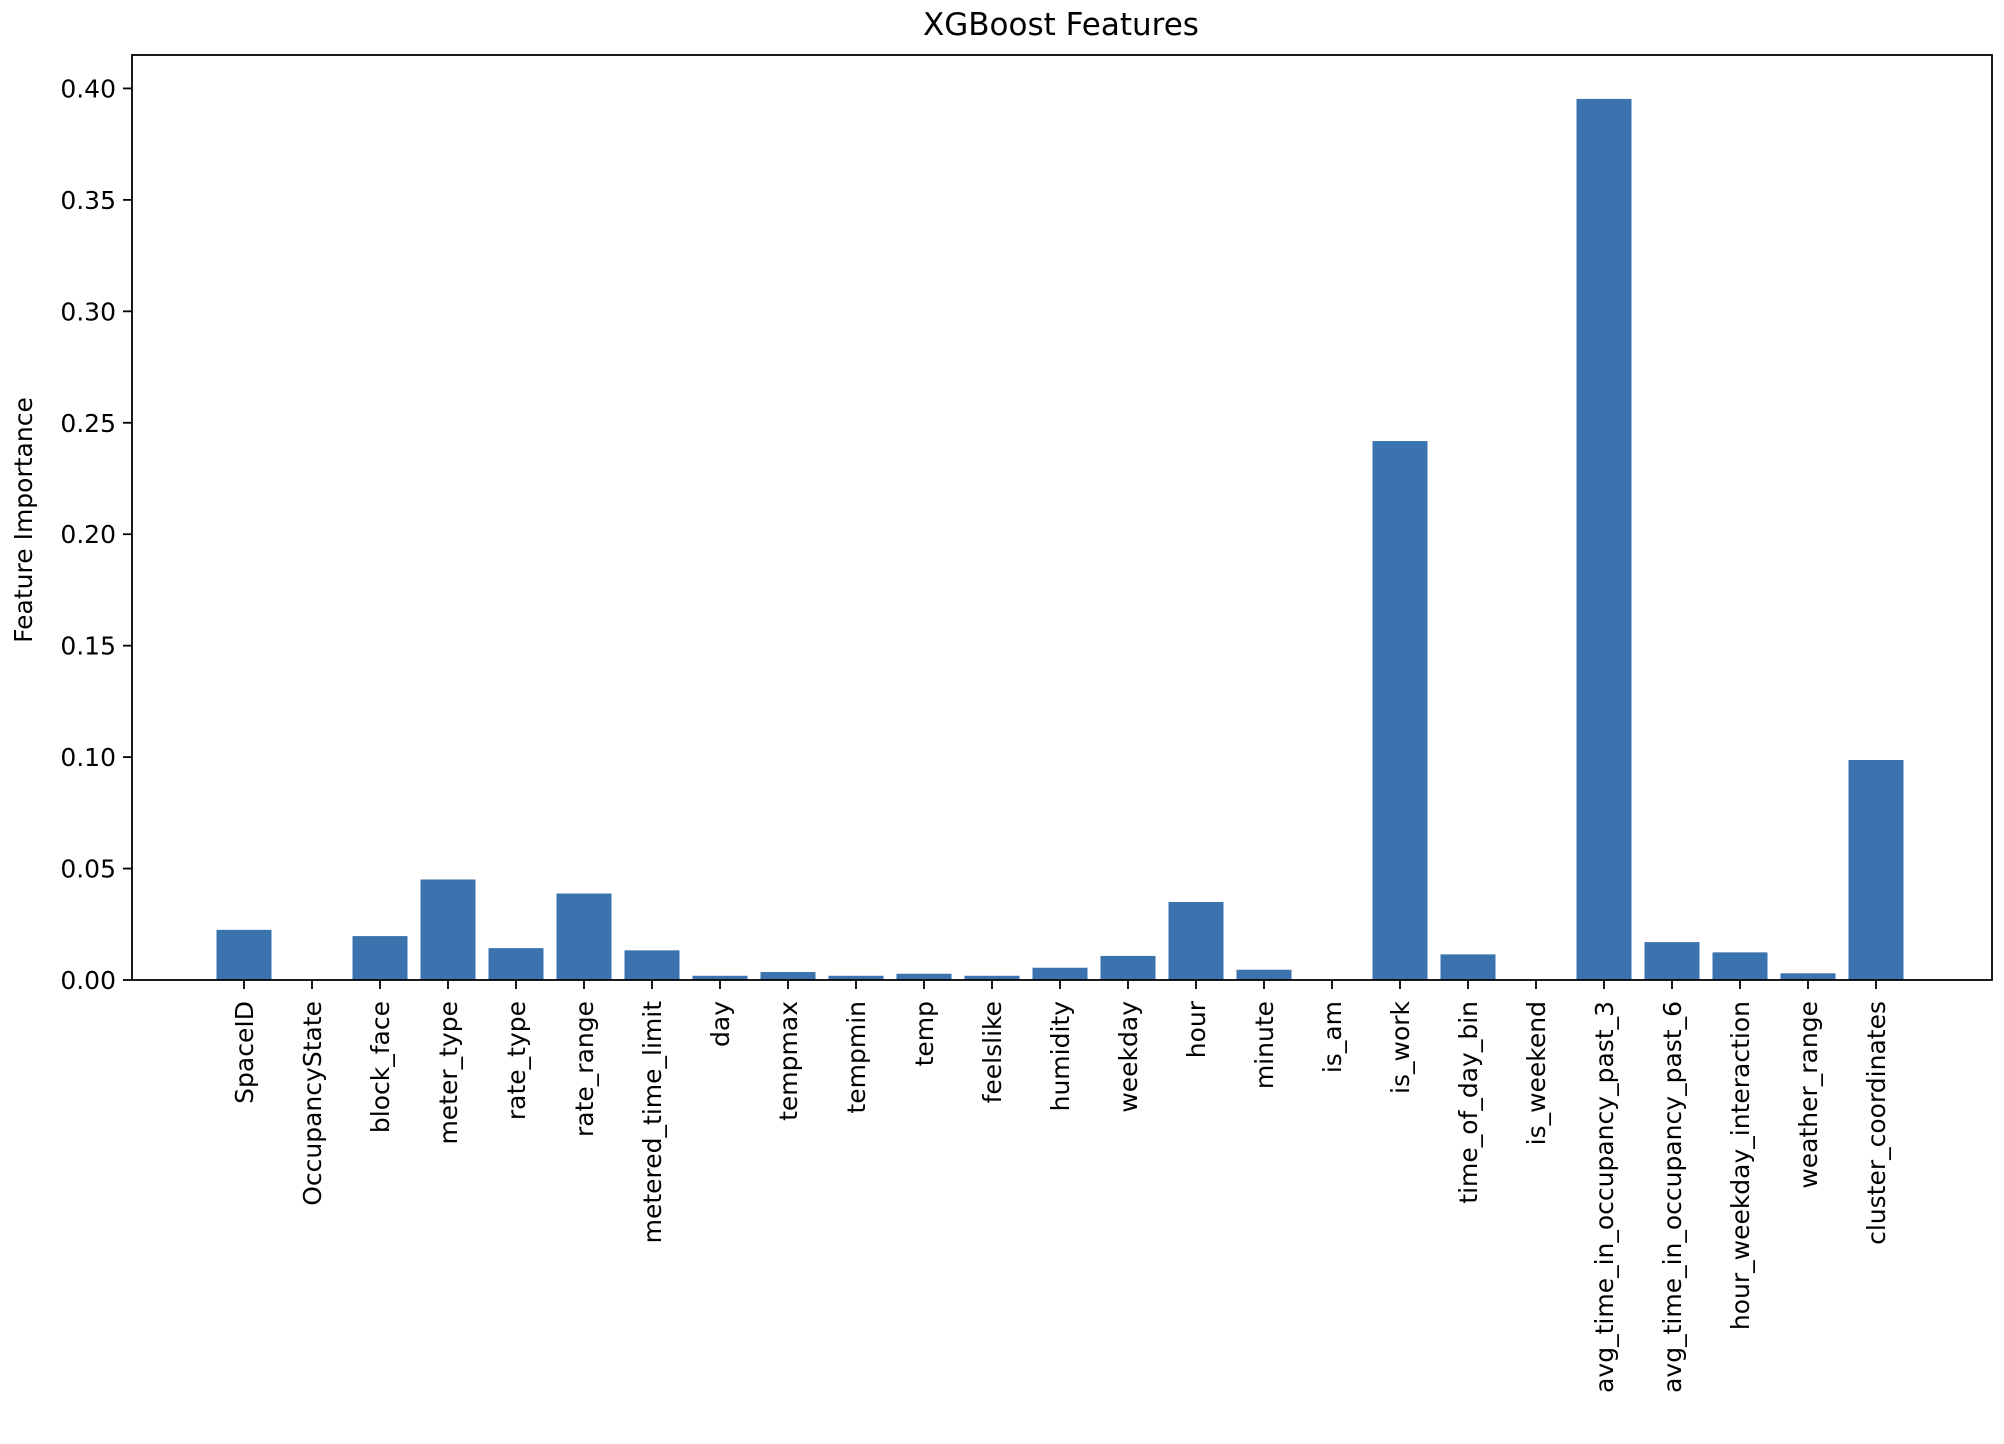 The height and width of the screenshot is (1444, 2004). I want to click on bar-temp, so click(924, 976).